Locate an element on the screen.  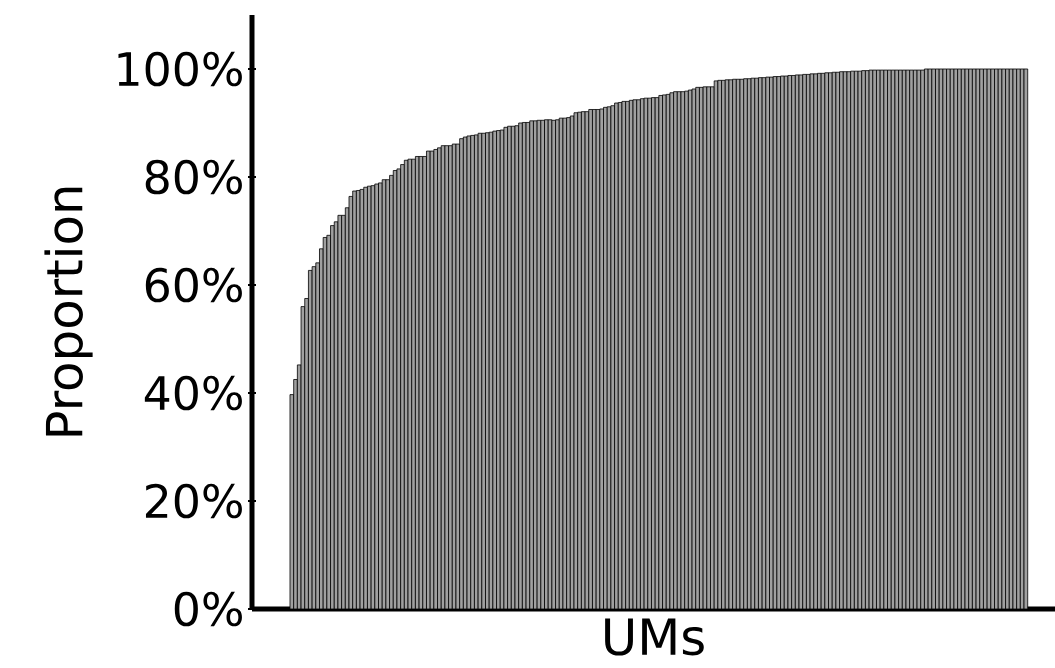
y-axis-title: Proportion is located at coordinates (68, 311).